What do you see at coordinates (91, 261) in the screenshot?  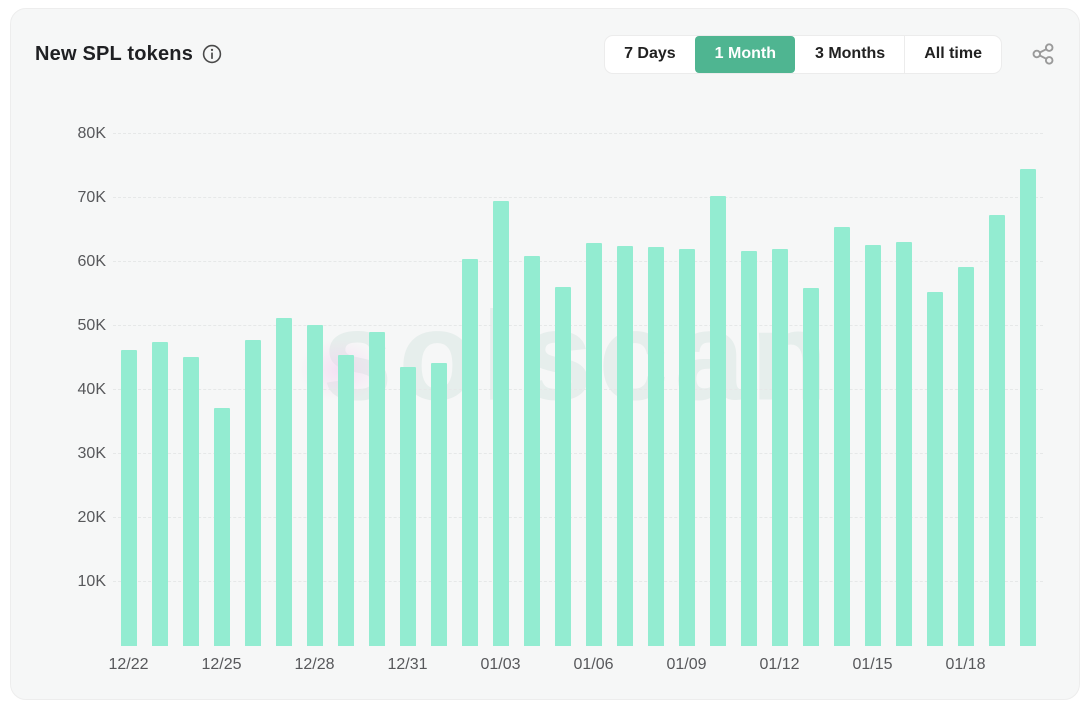 I see `y-tick-label: 60K` at bounding box center [91, 261].